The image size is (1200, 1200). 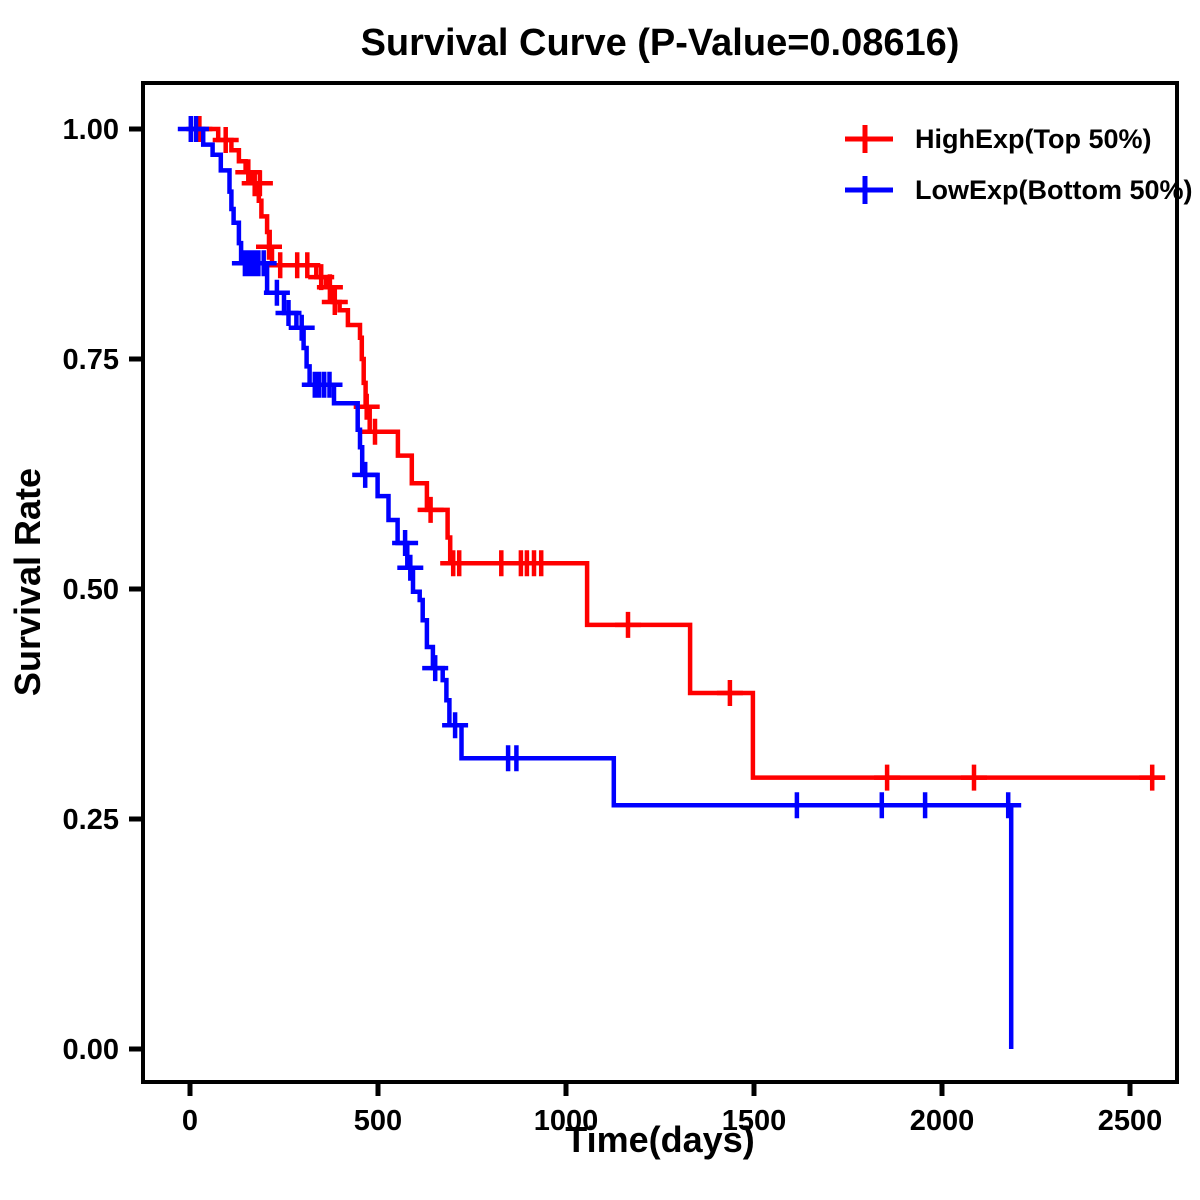 What do you see at coordinates (27, 582) in the screenshot?
I see `y-axis-title: Survival Rate` at bounding box center [27, 582].